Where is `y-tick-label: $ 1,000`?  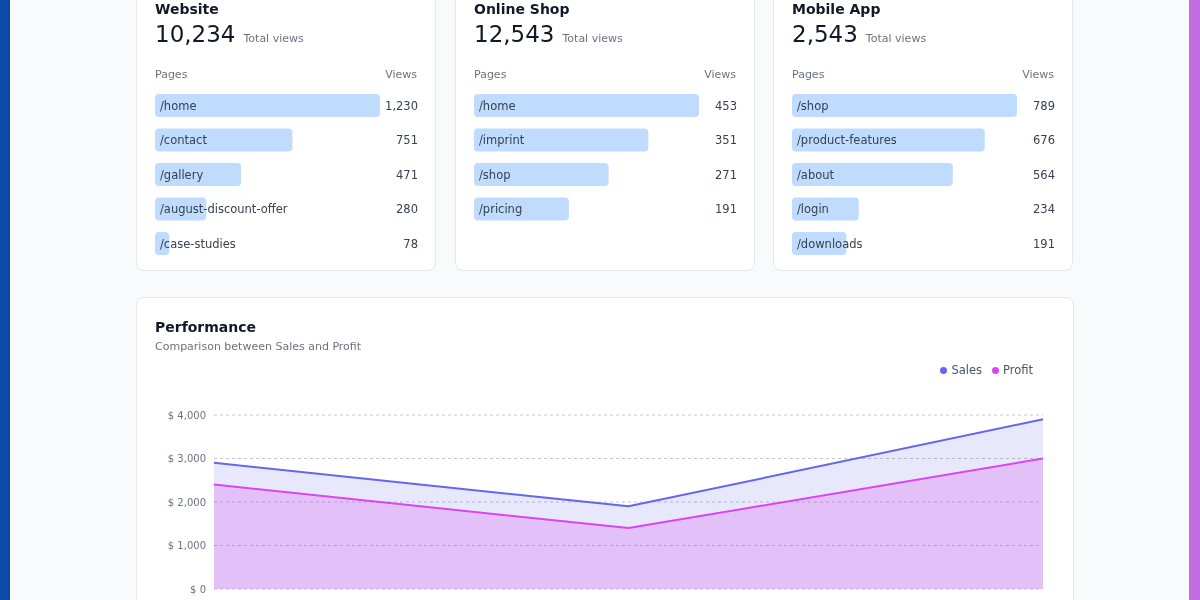 y-tick-label: $ 1,000 is located at coordinates (186, 546).